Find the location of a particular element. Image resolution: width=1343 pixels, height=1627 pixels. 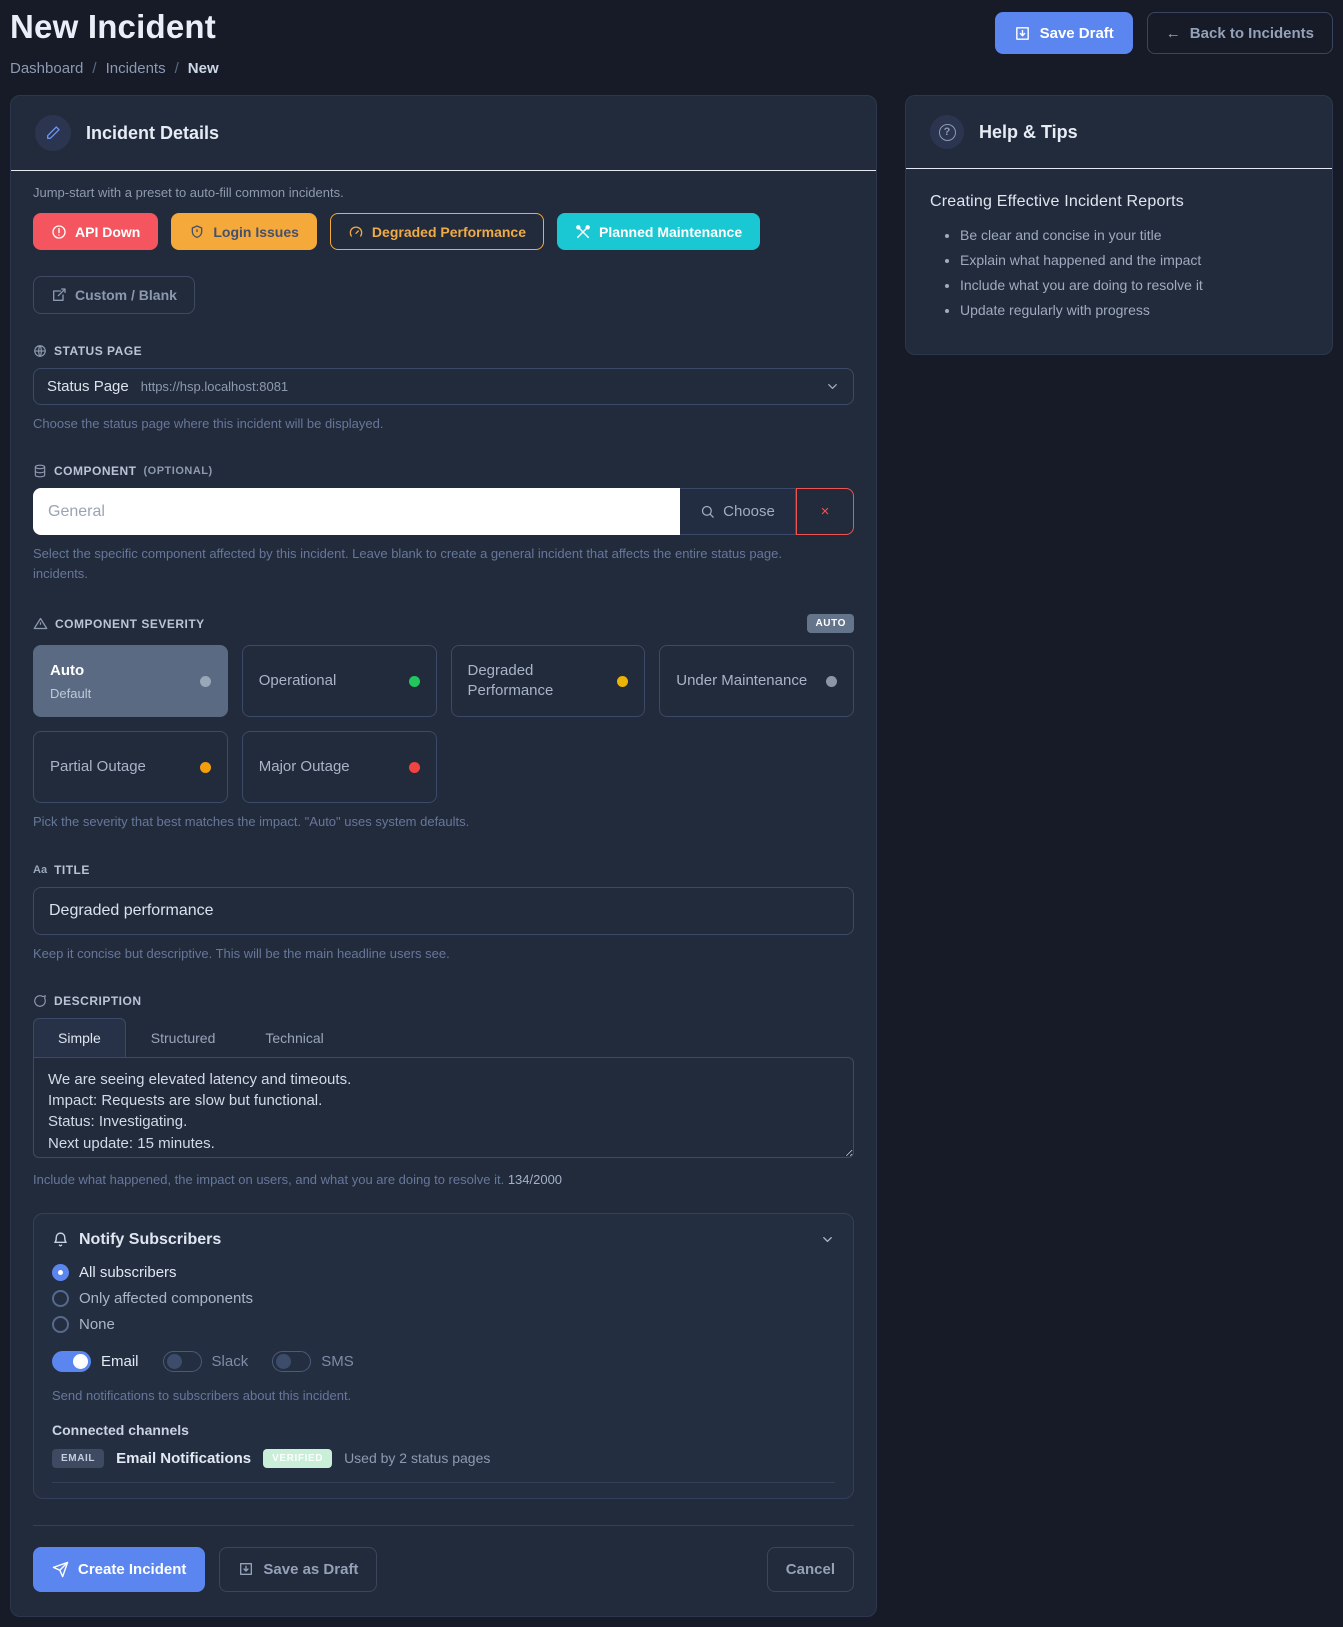

notify-subscribers-header: Notify Subscribers is located at coordinates (443, 1240).